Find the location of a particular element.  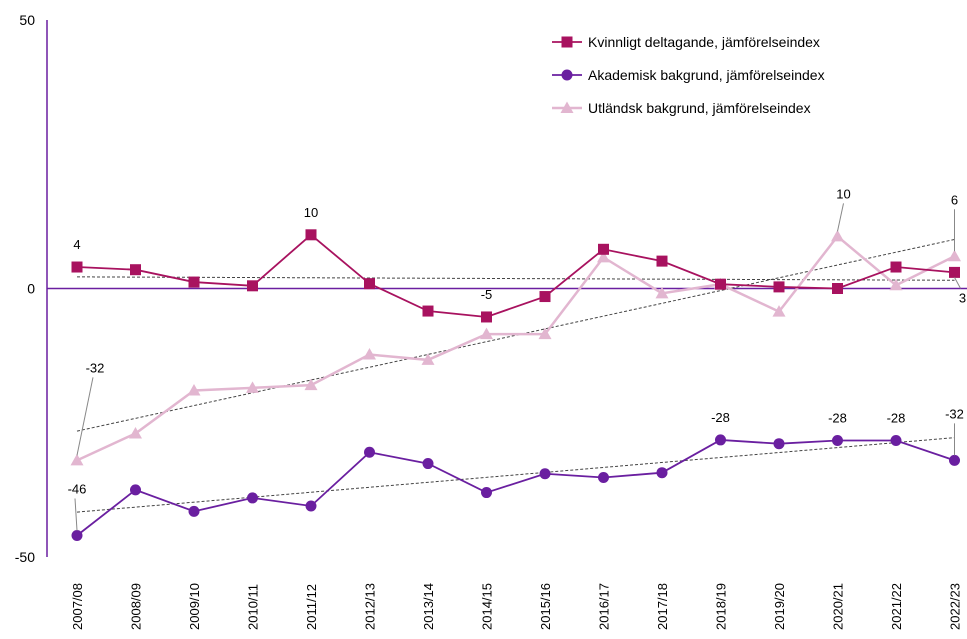

legend-item: Utländsk bakgrund, jämförelseindex is located at coordinates (681, 108).